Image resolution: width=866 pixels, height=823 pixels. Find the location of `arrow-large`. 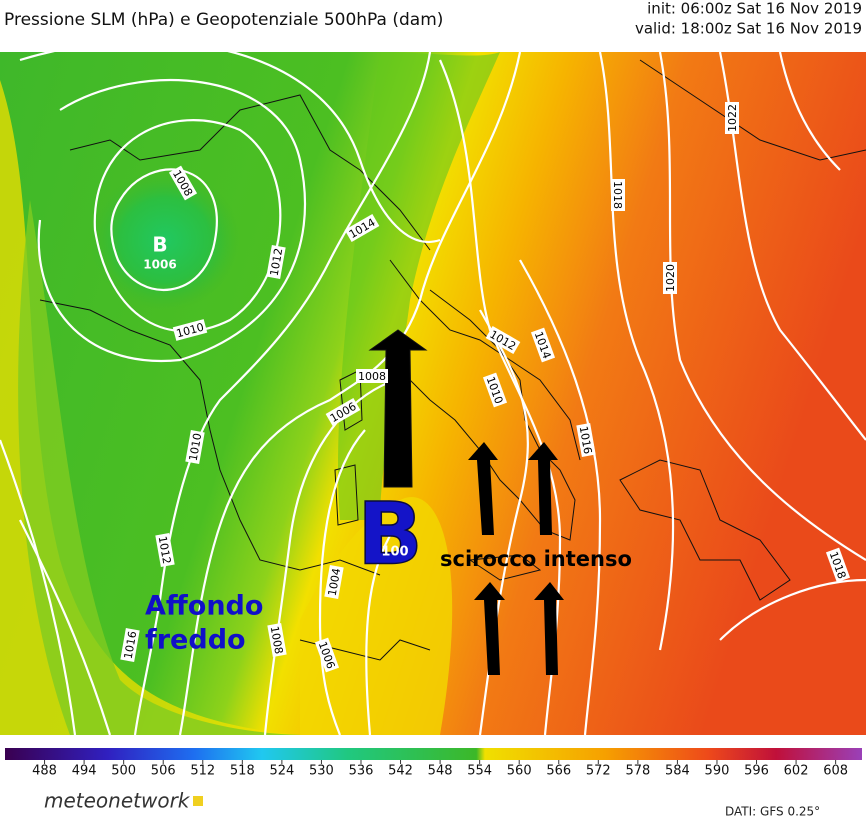

arrow-large is located at coordinates (398, 408).